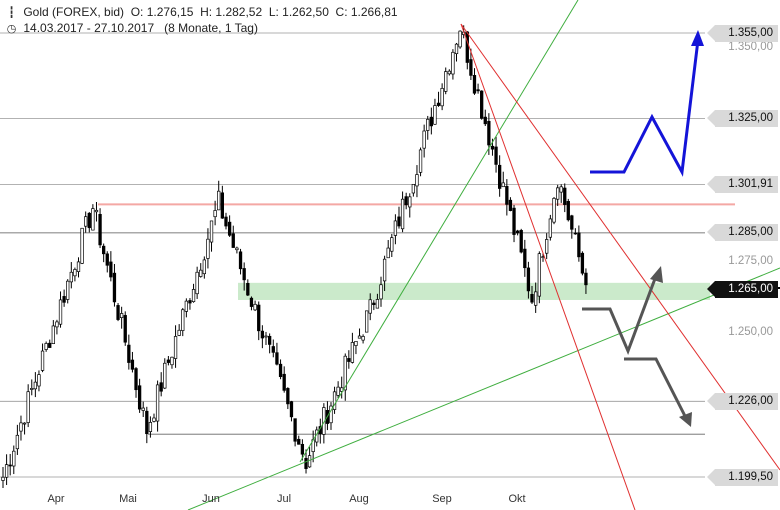 The height and width of the screenshot is (510, 780). Describe the element at coordinates (359, 499) in the screenshot. I see `x-tick-label: Aug` at that location.